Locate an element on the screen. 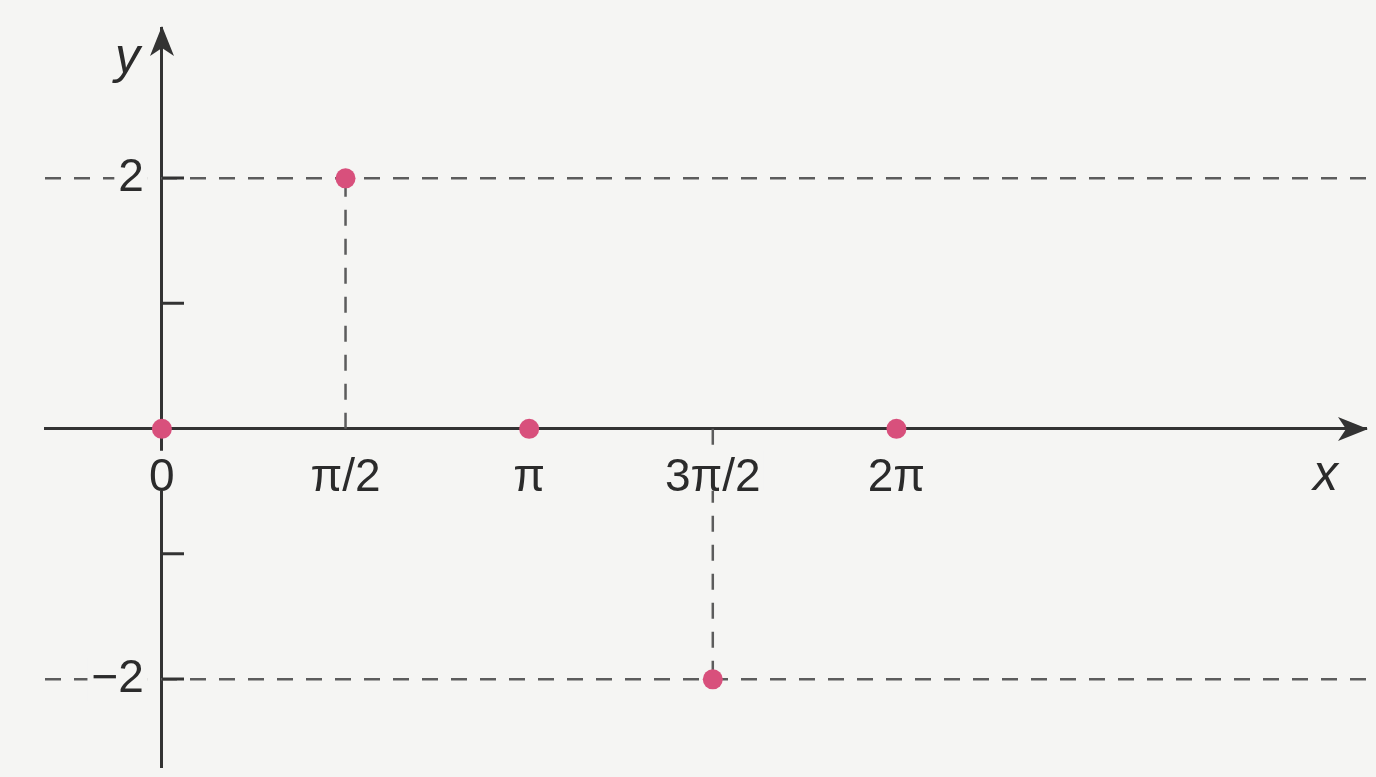  x-tick-label: 3π/2 is located at coordinates (712, 474).